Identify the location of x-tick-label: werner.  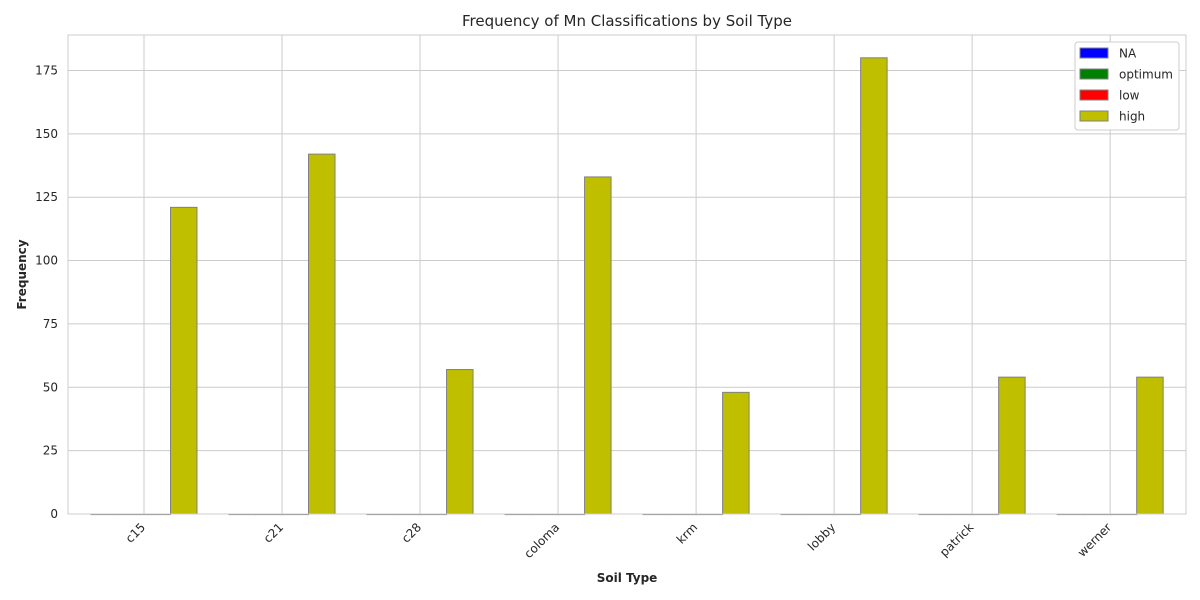
(1095, 540).